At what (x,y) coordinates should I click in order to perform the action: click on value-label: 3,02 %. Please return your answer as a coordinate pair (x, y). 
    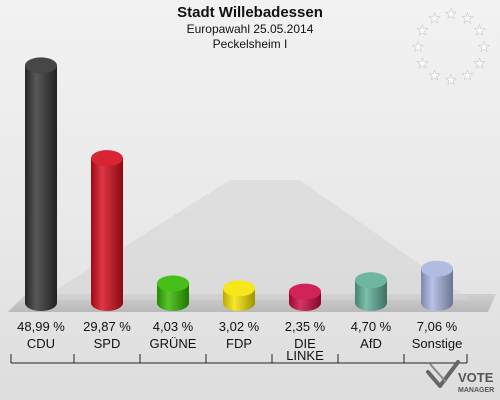
    Looking at the image, I should click on (239, 326).